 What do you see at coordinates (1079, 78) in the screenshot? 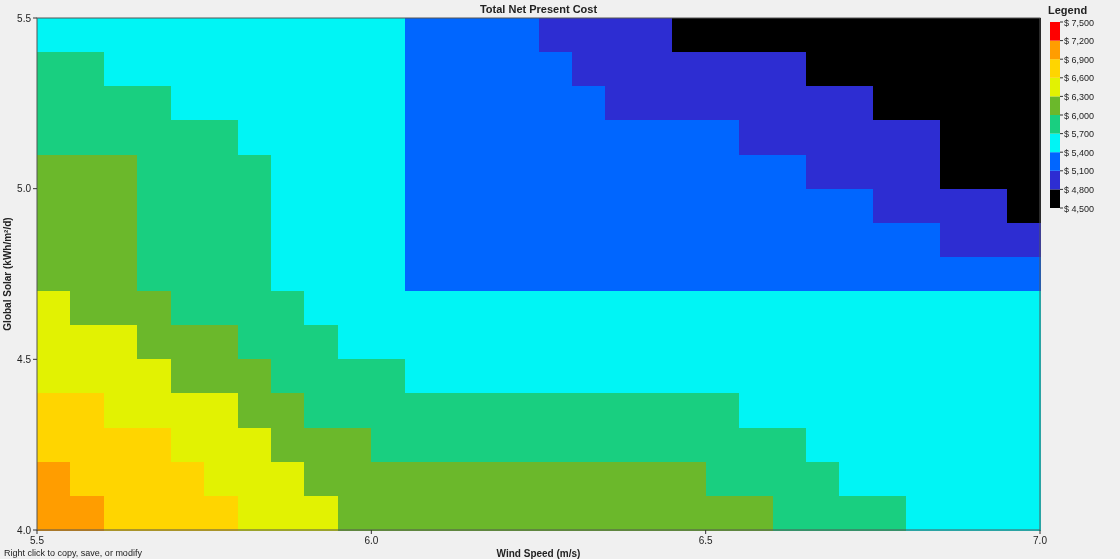
I see `color-bar-label: $ 6,600` at bounding box center [1079, 78].